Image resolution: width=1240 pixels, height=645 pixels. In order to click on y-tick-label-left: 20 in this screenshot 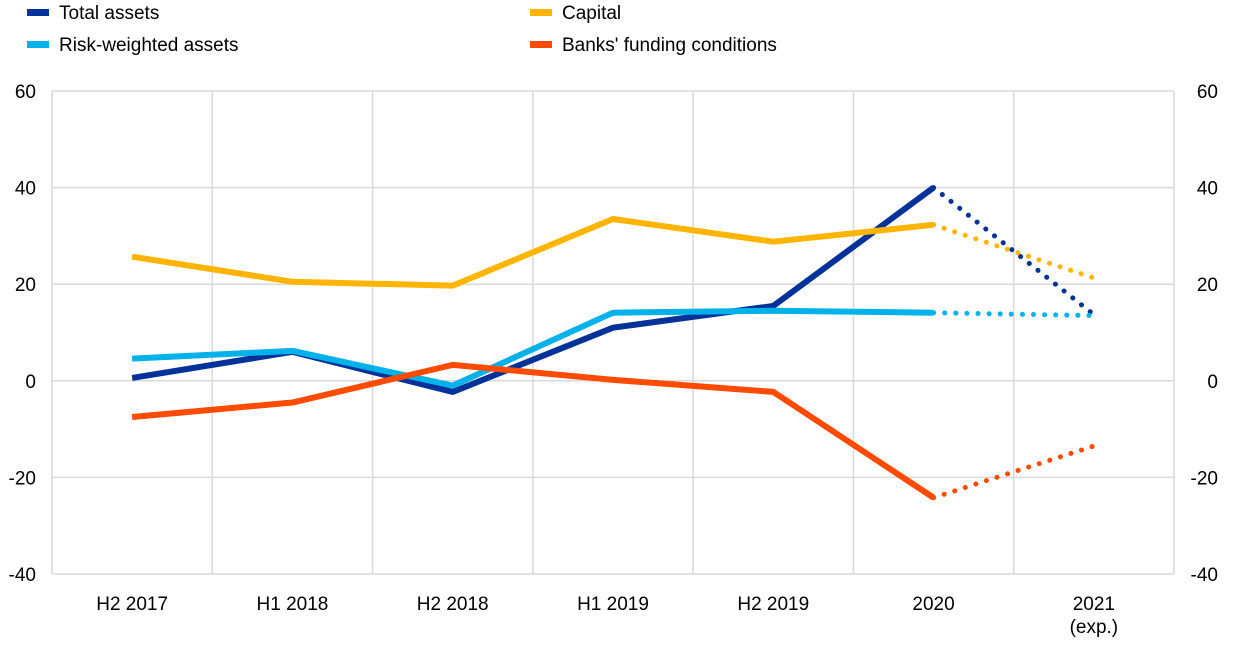, I will do `click(25, 285)`.